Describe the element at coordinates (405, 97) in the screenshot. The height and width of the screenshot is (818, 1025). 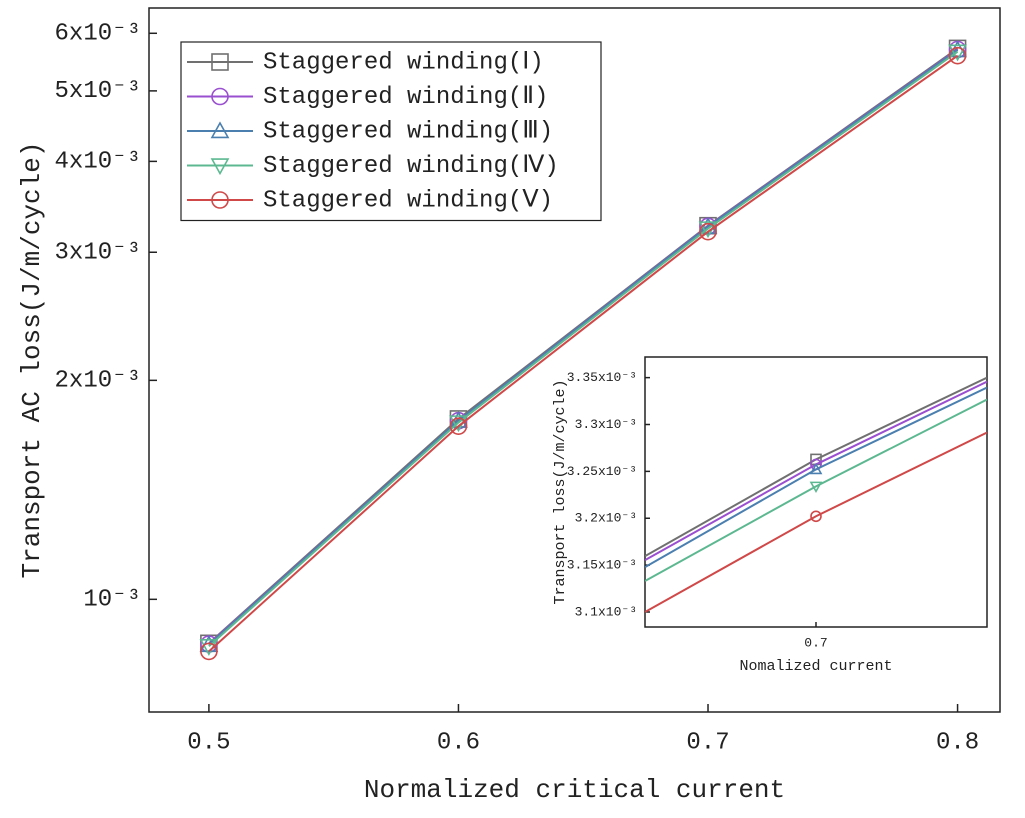
I see `legend-label: Staggered winding(Ⅱ)` at that location.